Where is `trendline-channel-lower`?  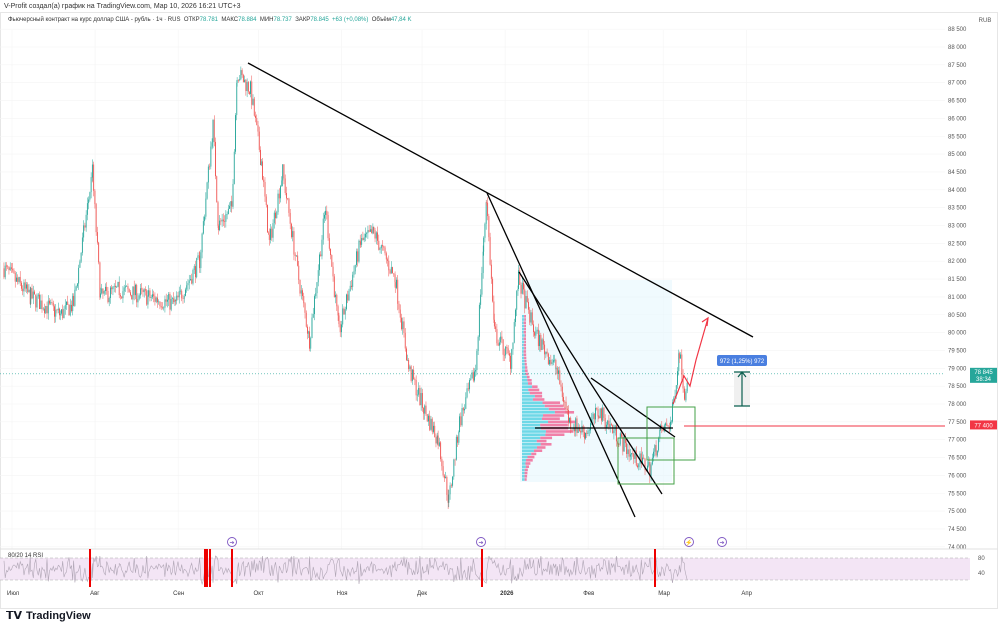 trendline-channel-lower is located at coordinates (590, 383).